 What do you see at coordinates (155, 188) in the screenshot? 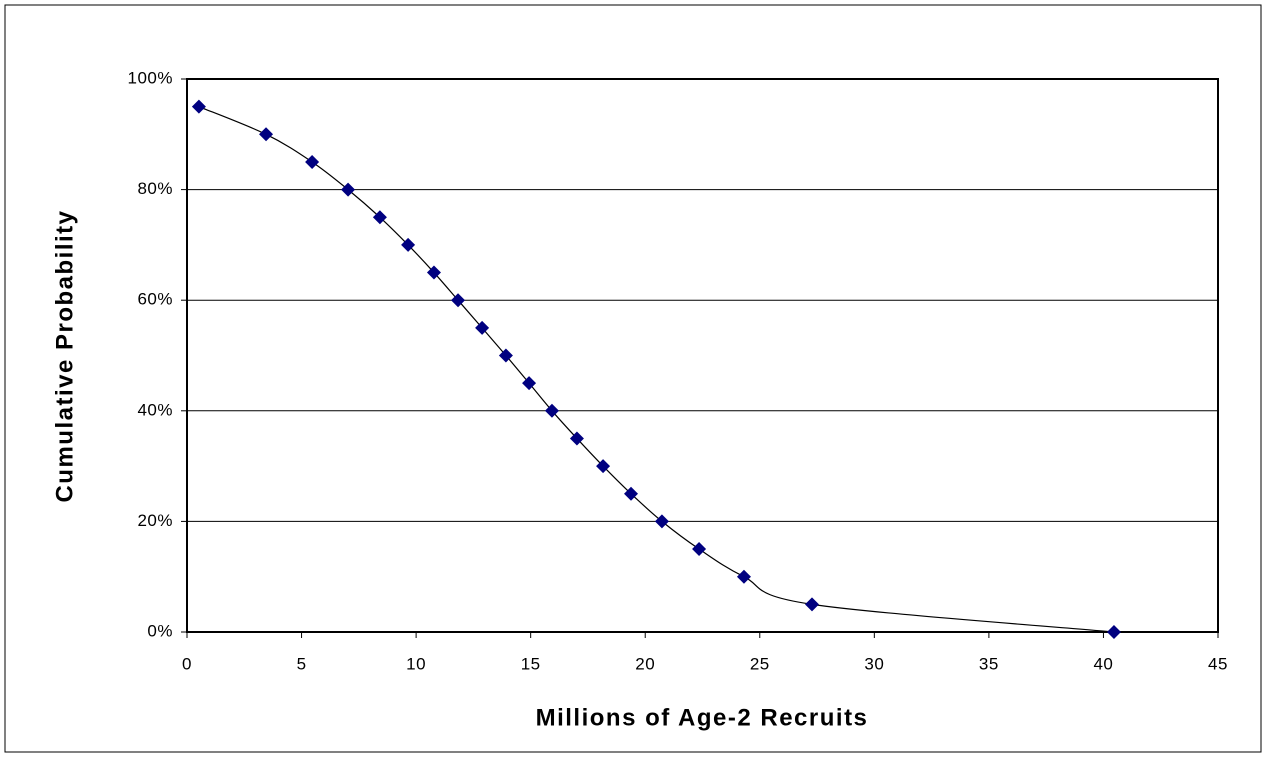
I see `y-tick-label: 80%` at bounding box center [155, 188].